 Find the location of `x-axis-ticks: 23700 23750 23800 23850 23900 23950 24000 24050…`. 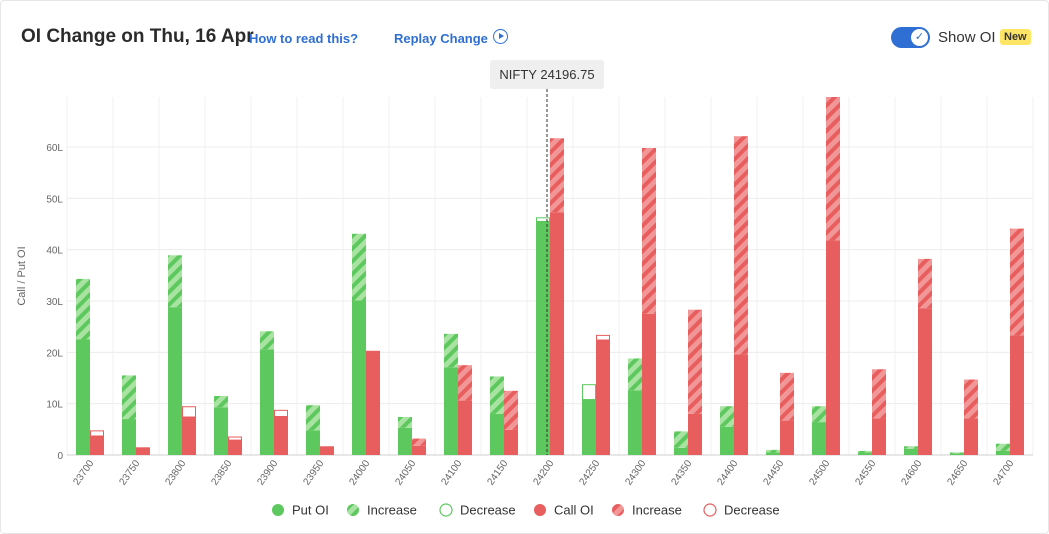

x-axis-ticks: 23700 23750 23800 23850 23900 23950 24000 24050… is located at coordinates (543, 472).